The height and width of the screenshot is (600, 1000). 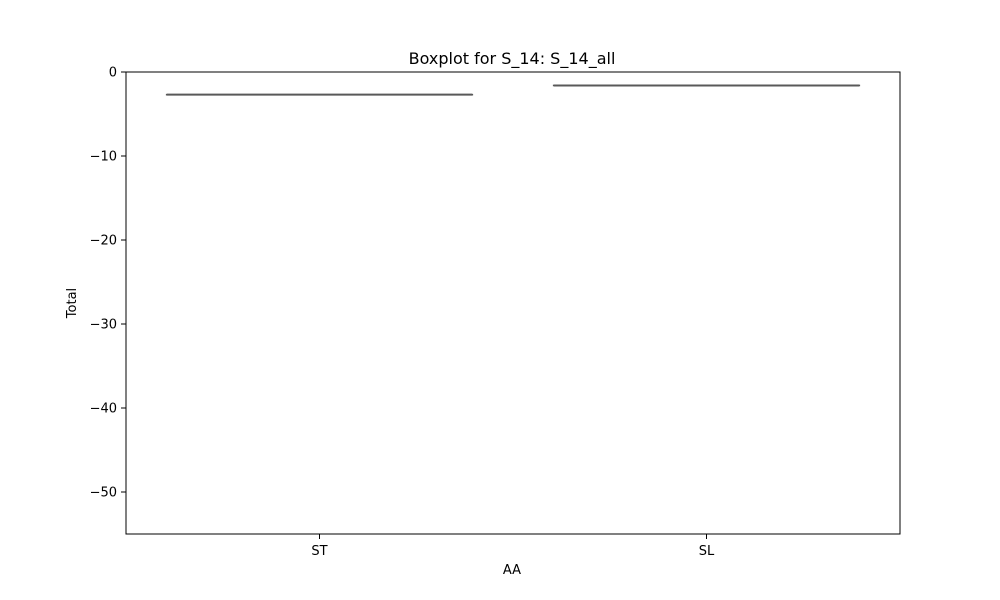 I want to click on y-tick-label: −30, so click(x=103, y=325).